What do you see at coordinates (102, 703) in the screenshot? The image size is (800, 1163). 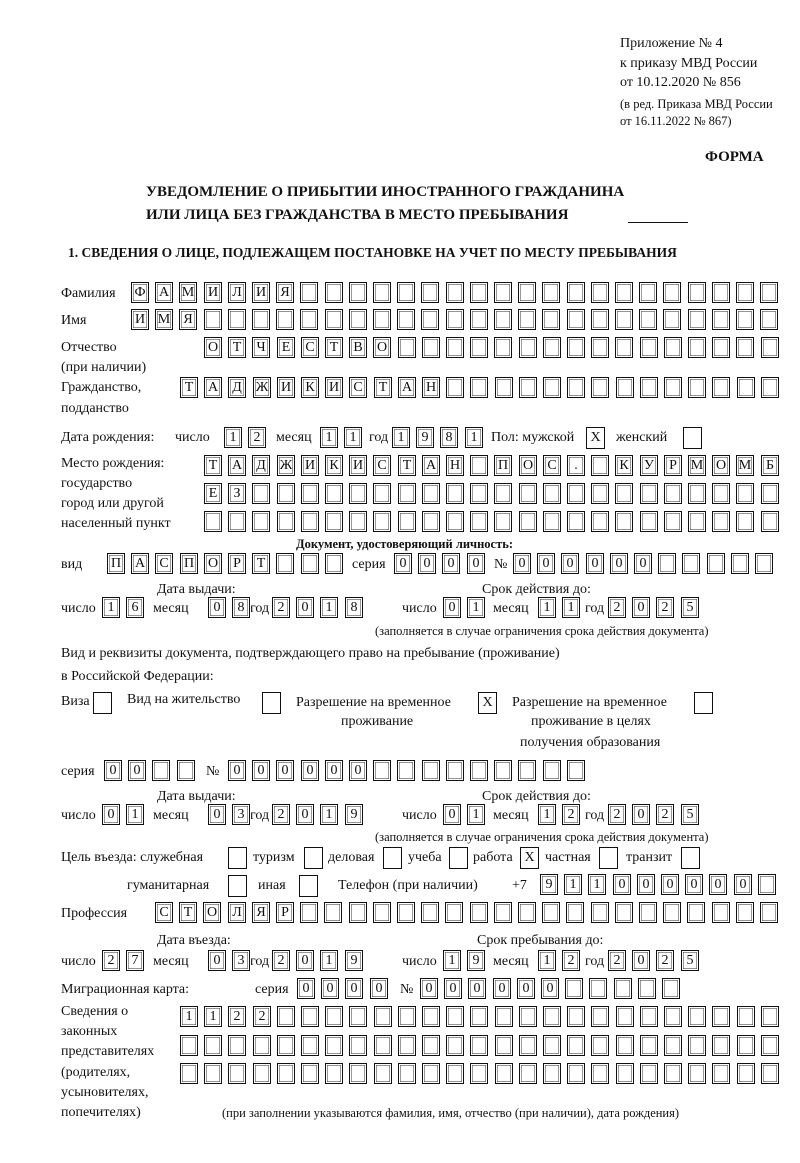 I see `visa-checkbox` at bounding box center [102, 703].